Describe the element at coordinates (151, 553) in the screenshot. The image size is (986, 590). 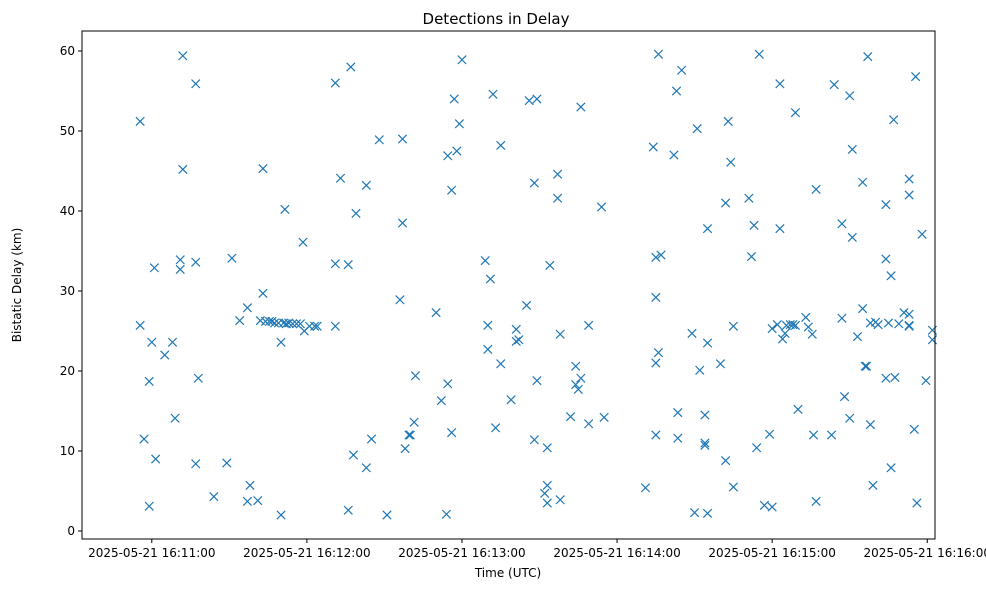
I see `x-tick-label: 2025-05-21 16:11:00` at that location.